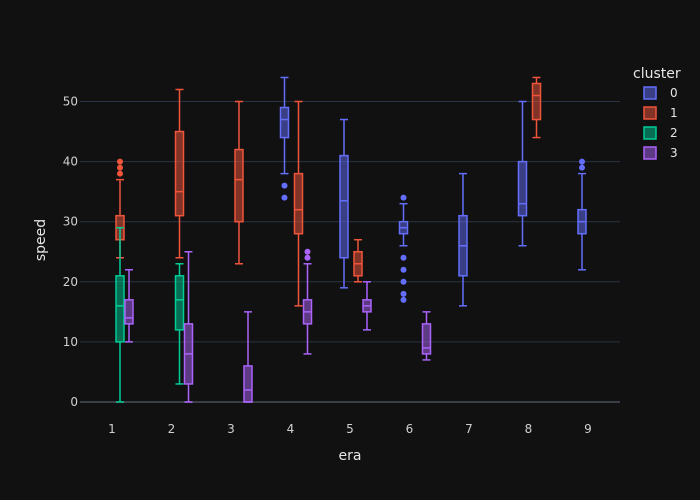 The height and width of the screenshot is (500, 700). Describe the element at coordinates (74, 402) in the screenshot. I see `y-tick-label: 0` at that location.